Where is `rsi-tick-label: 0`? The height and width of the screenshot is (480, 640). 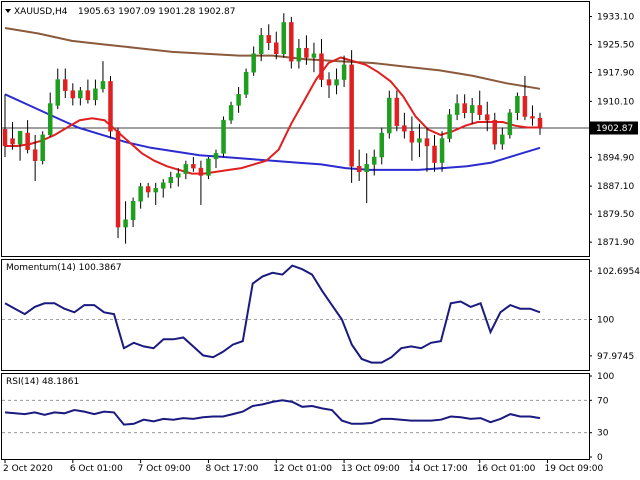
rsi-tick-label: 0 is located at coordinates (600, 458).